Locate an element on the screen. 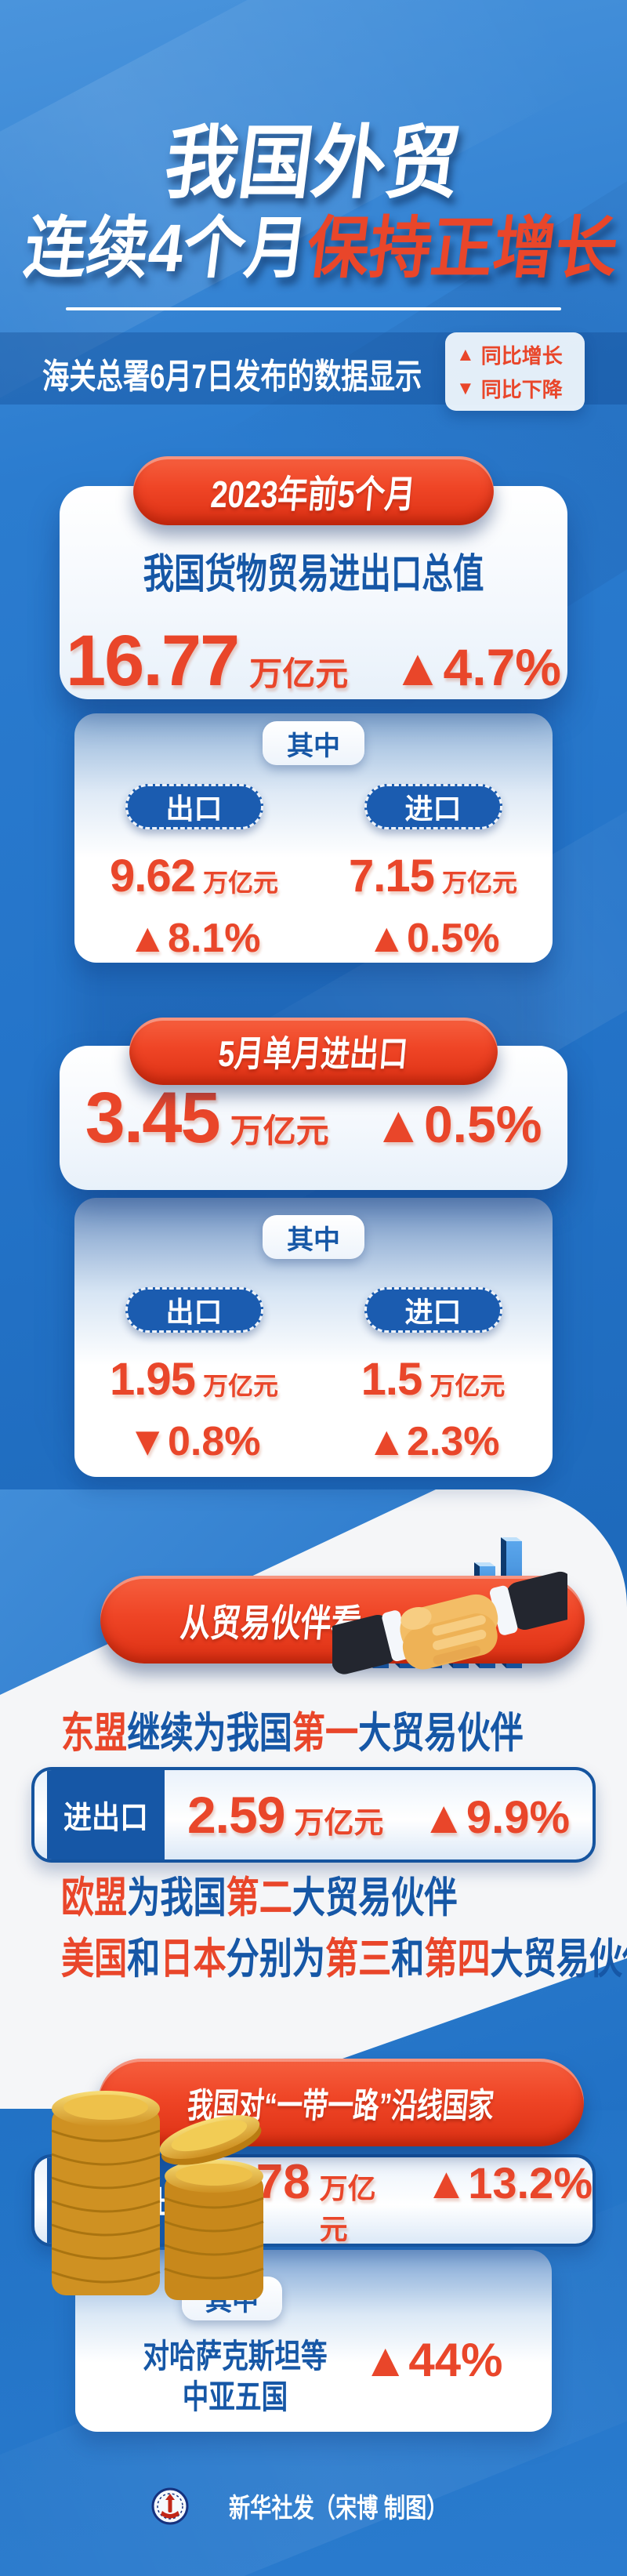  legend-decrease-label: 同比下降 is located at coordinates (521, 390).